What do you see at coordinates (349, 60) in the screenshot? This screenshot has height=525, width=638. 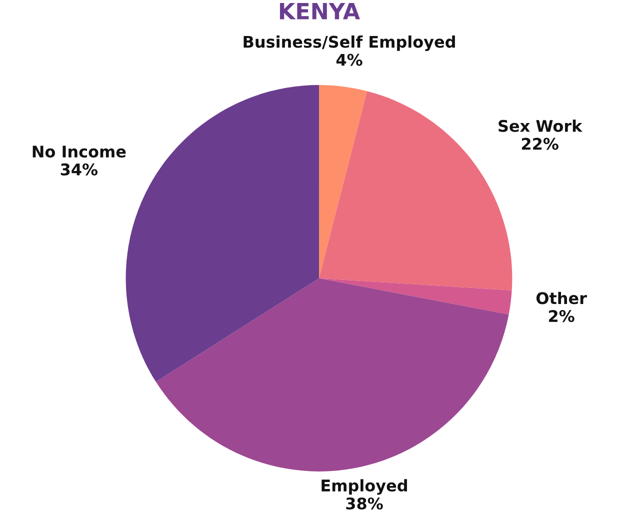 I see `data-label: 4%` at bounding box center [349, 60].